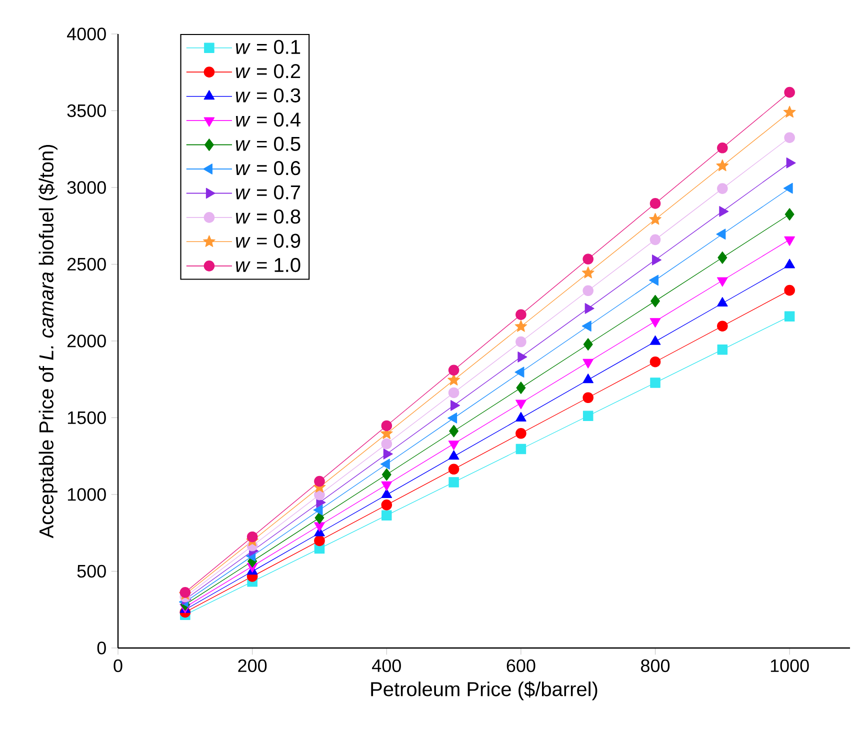 The width and height of the screenshot is (852, 734). I want to click on legend-label: w = 0.1, so click(268, 47).